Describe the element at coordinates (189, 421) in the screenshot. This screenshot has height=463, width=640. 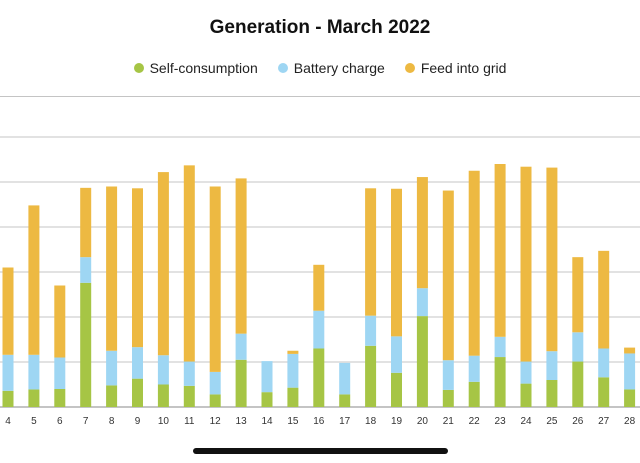
I see `x-tick-label: 11` at that location.